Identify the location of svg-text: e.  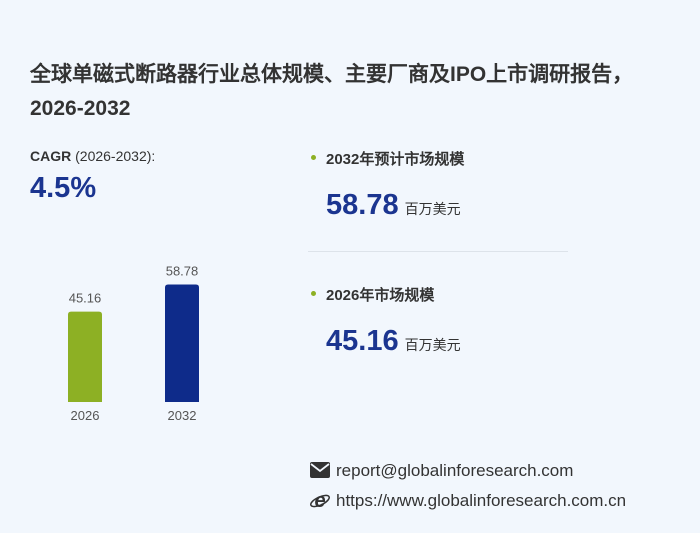
(319, 501).